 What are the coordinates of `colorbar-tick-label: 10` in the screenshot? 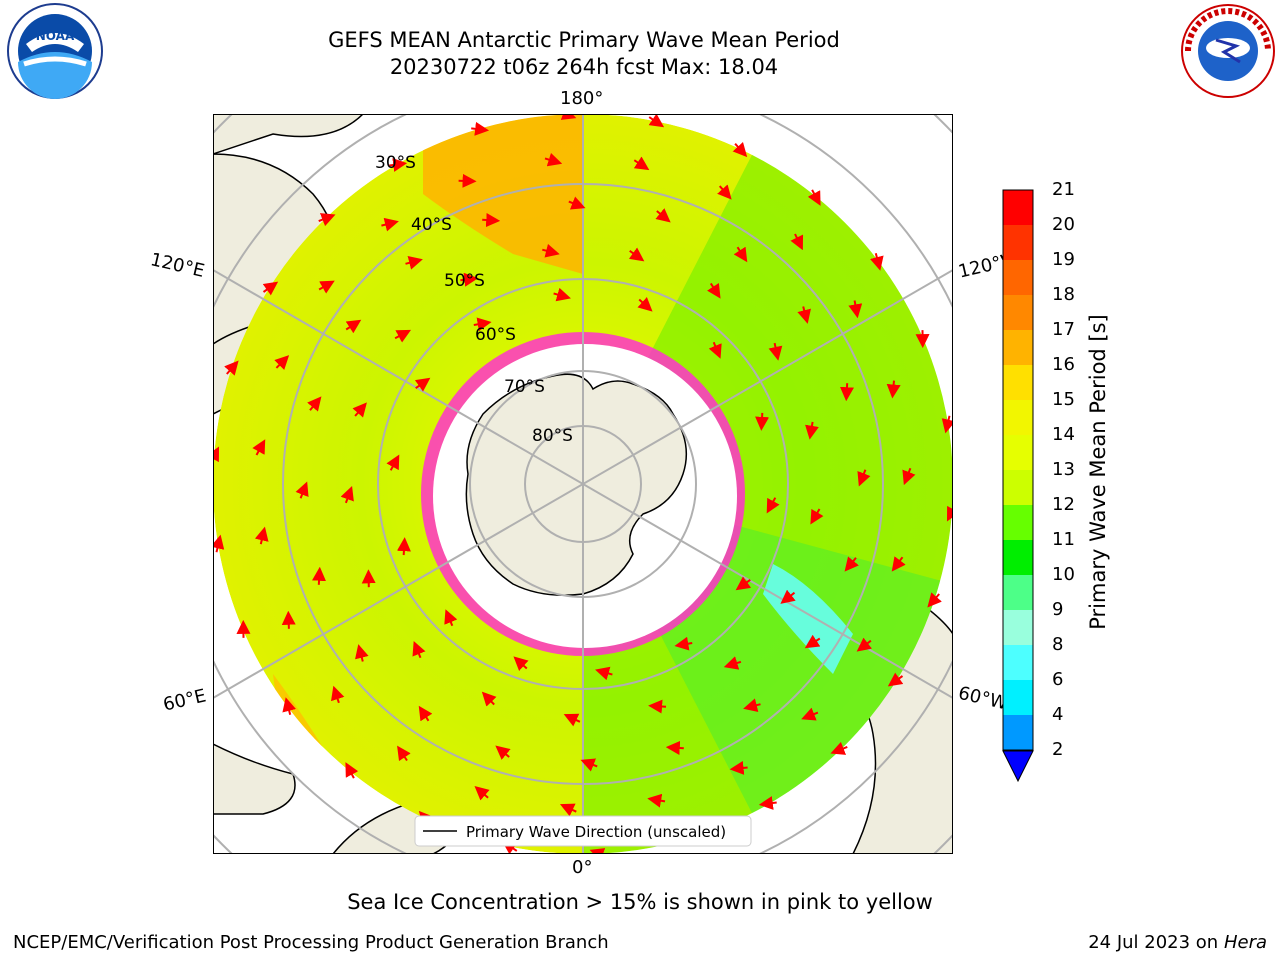 It's located at (1063, 574).